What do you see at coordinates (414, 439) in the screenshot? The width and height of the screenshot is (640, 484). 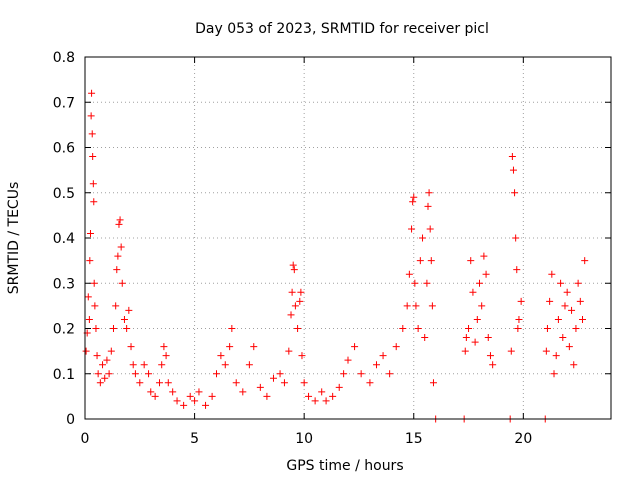 I see `x-tick-label: 15` at bounding box center [414, 439].